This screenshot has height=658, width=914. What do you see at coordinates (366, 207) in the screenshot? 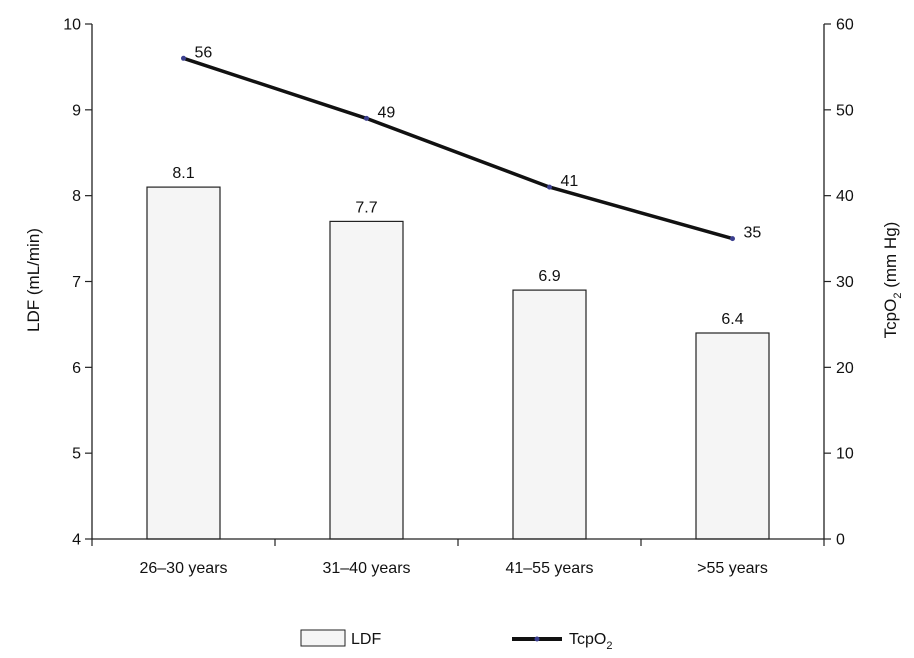
I see `ldf-data-label: 7.7` at bounding box center [366, 207].